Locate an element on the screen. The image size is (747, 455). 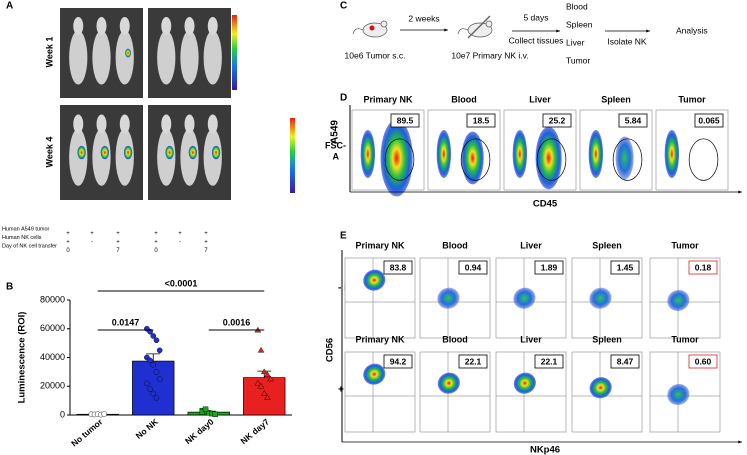
label: 10e6 Tumor s.c. is located at coordinates (375, 55).